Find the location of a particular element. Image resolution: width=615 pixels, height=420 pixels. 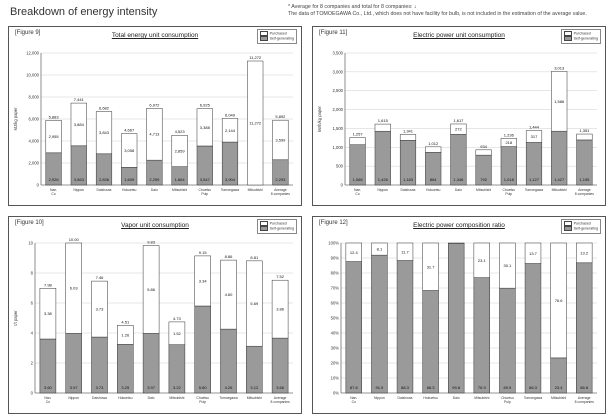

x-tick-label: Mitsubishi is located at coordinates (179, 190).